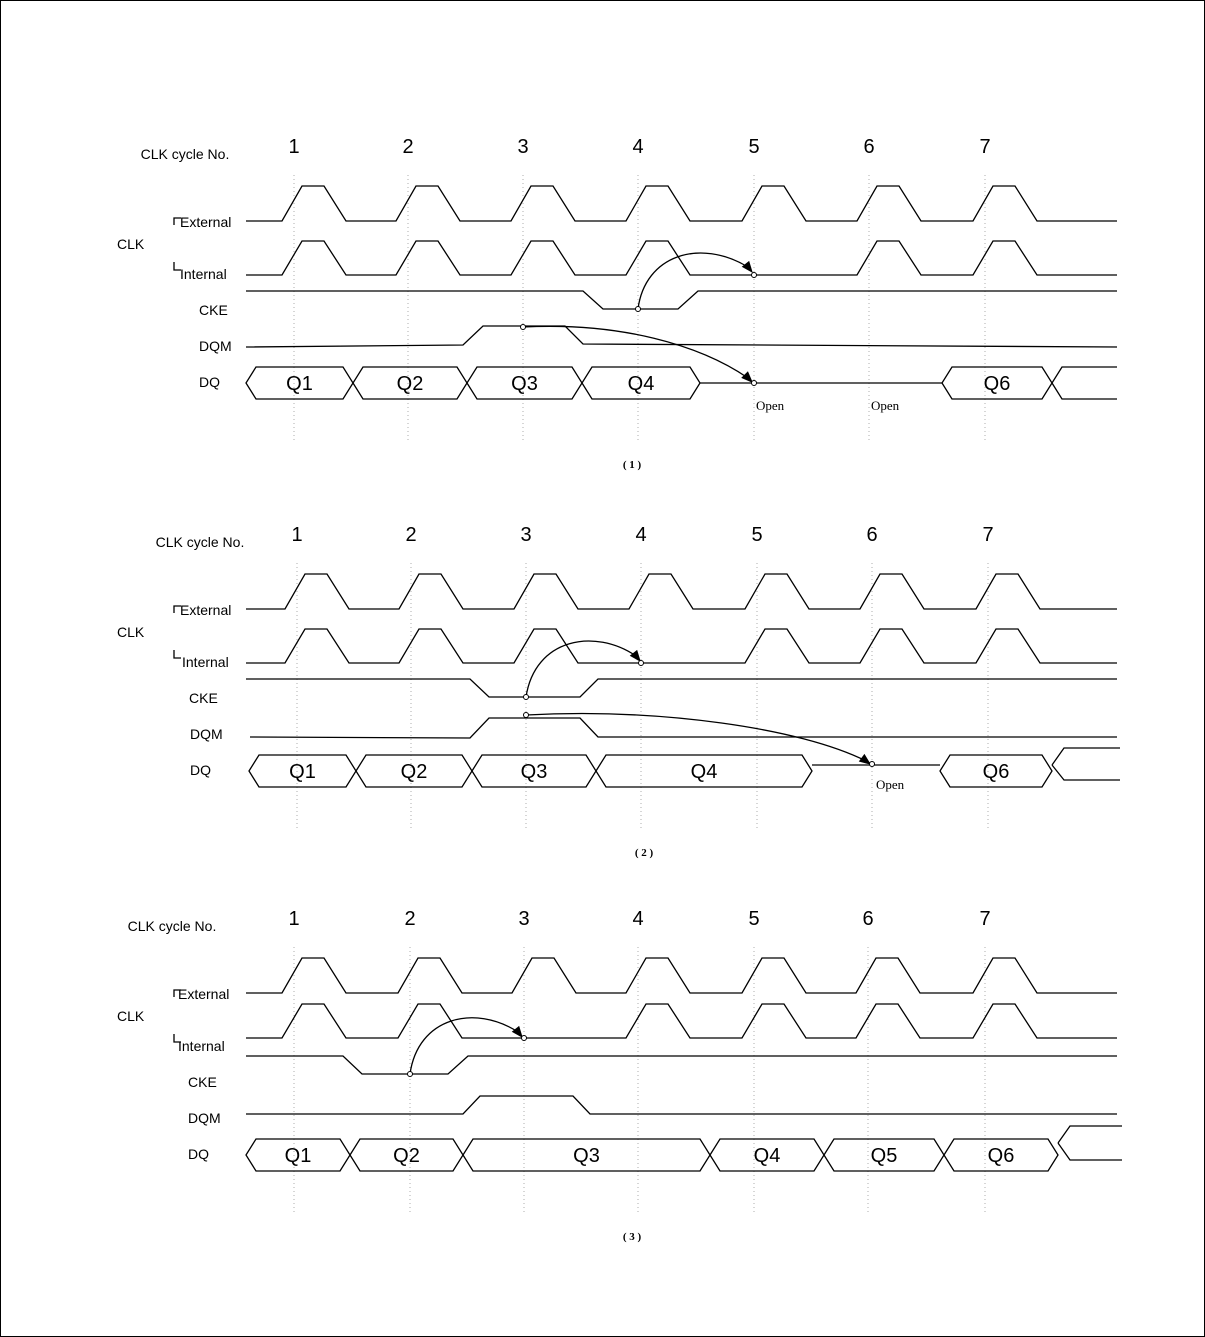  What do you see at coordinates (652, 1155) in the screenshot?
I see `dq-bus: Q1 Q2 Q3 Q4 Q5 Q6` at bounding box center [652, 1155].